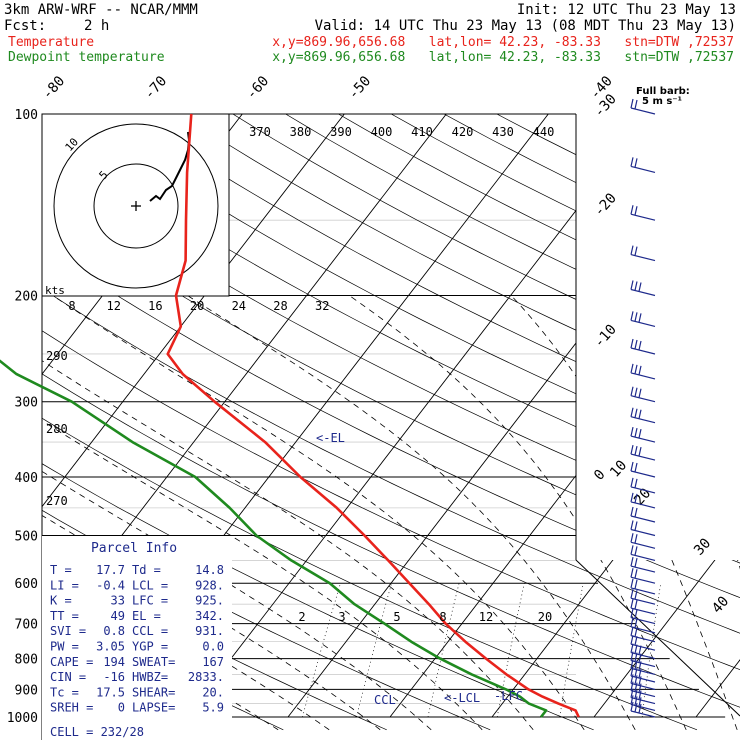 The height and width of the screenshot is (740, 740). What do you see at coordinates (209, 570) in the screenshot?
I see `parcel-value-right: 14.8` at bounding box center [209, 570].